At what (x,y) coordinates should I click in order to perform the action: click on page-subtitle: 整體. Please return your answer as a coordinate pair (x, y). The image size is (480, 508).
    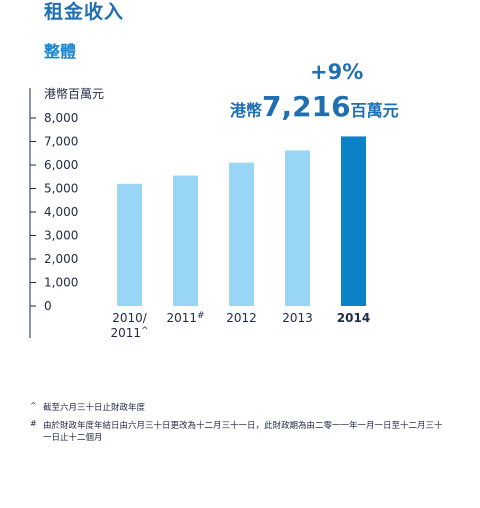
    Looking at the image, I should click on (60, 51).